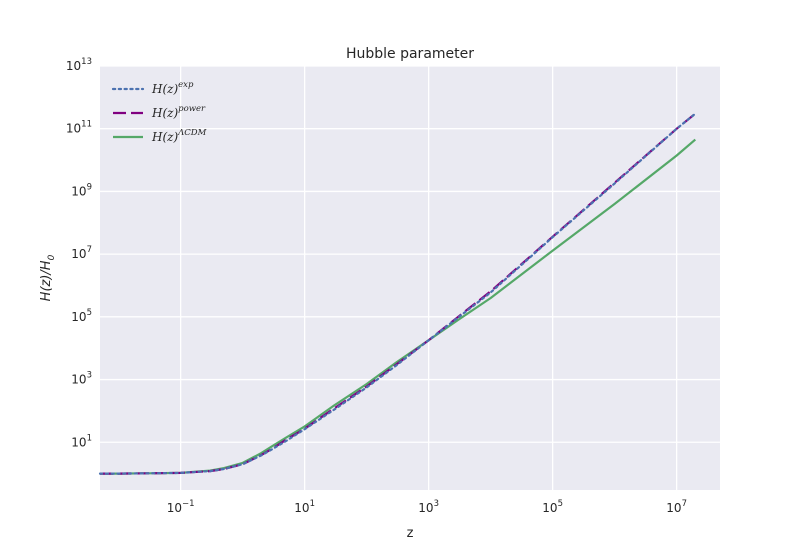 The width and height of the screenshot is (800, 550). I want to click on legend: H(z)exp H(z)power H(z)ΛCDM, so click(159, 112).